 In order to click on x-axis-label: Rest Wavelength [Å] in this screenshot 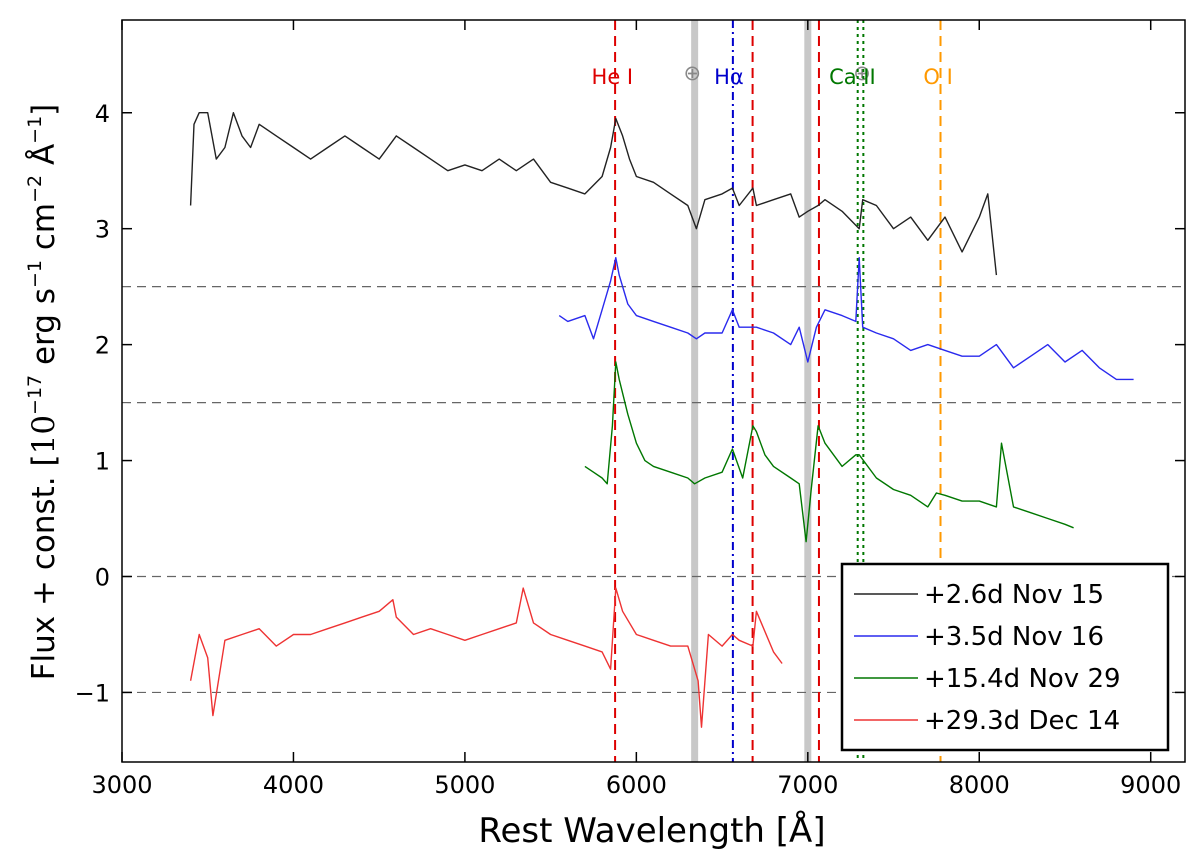, I will do `click(651, 830)`.